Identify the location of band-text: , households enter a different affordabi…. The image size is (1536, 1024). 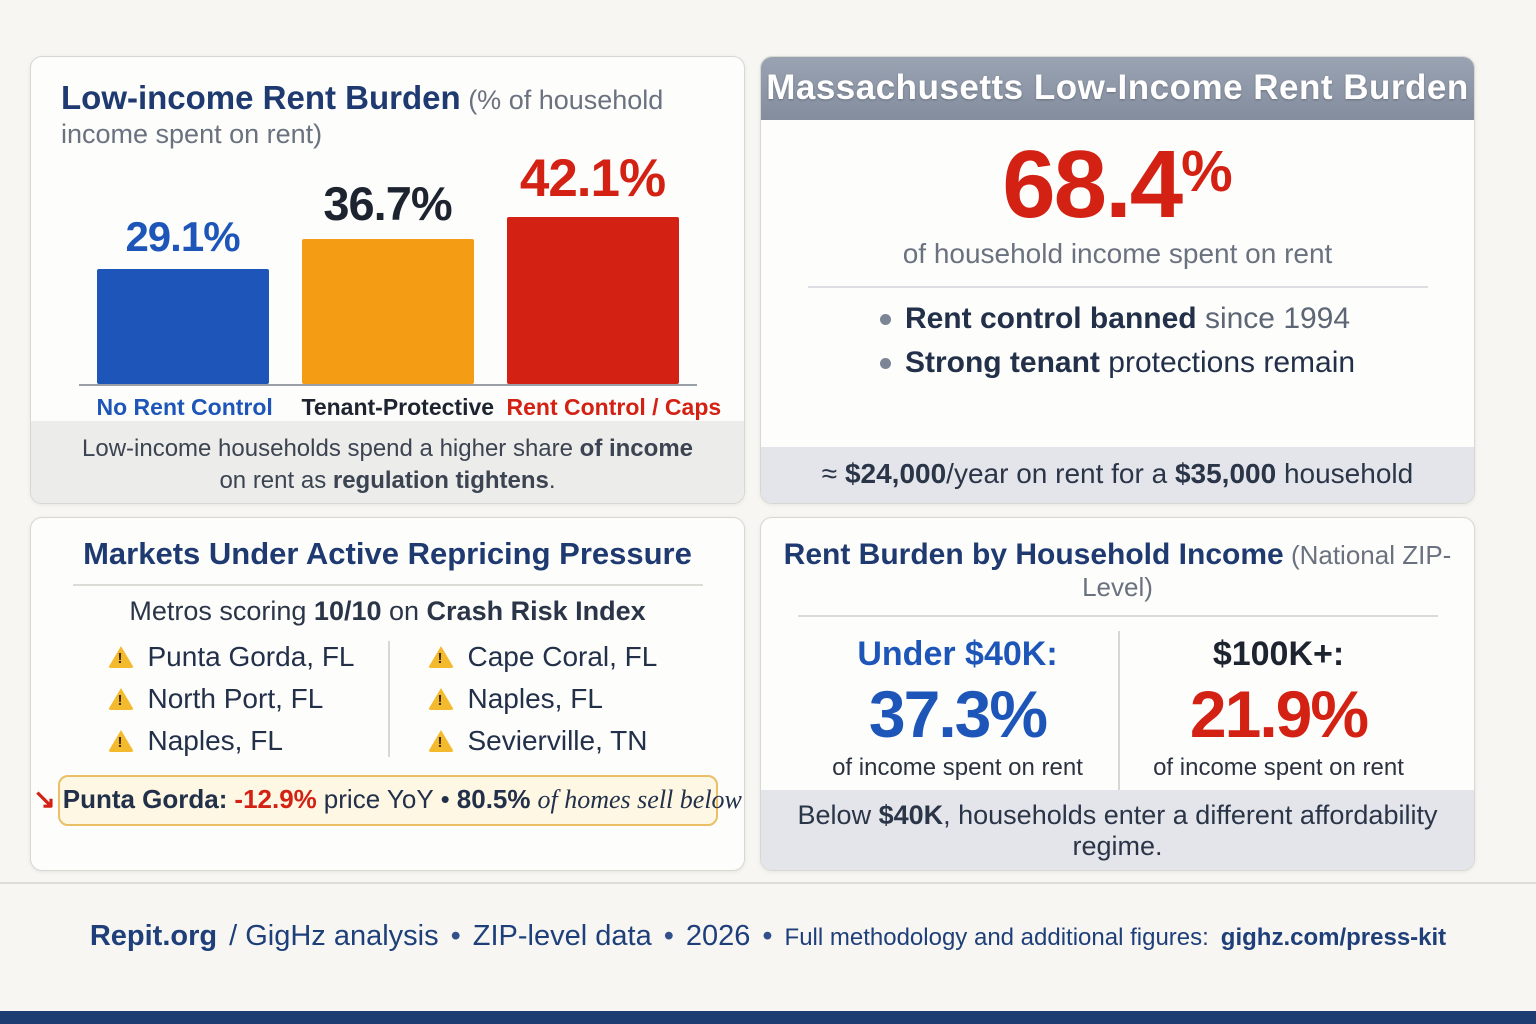
(1190, 830).